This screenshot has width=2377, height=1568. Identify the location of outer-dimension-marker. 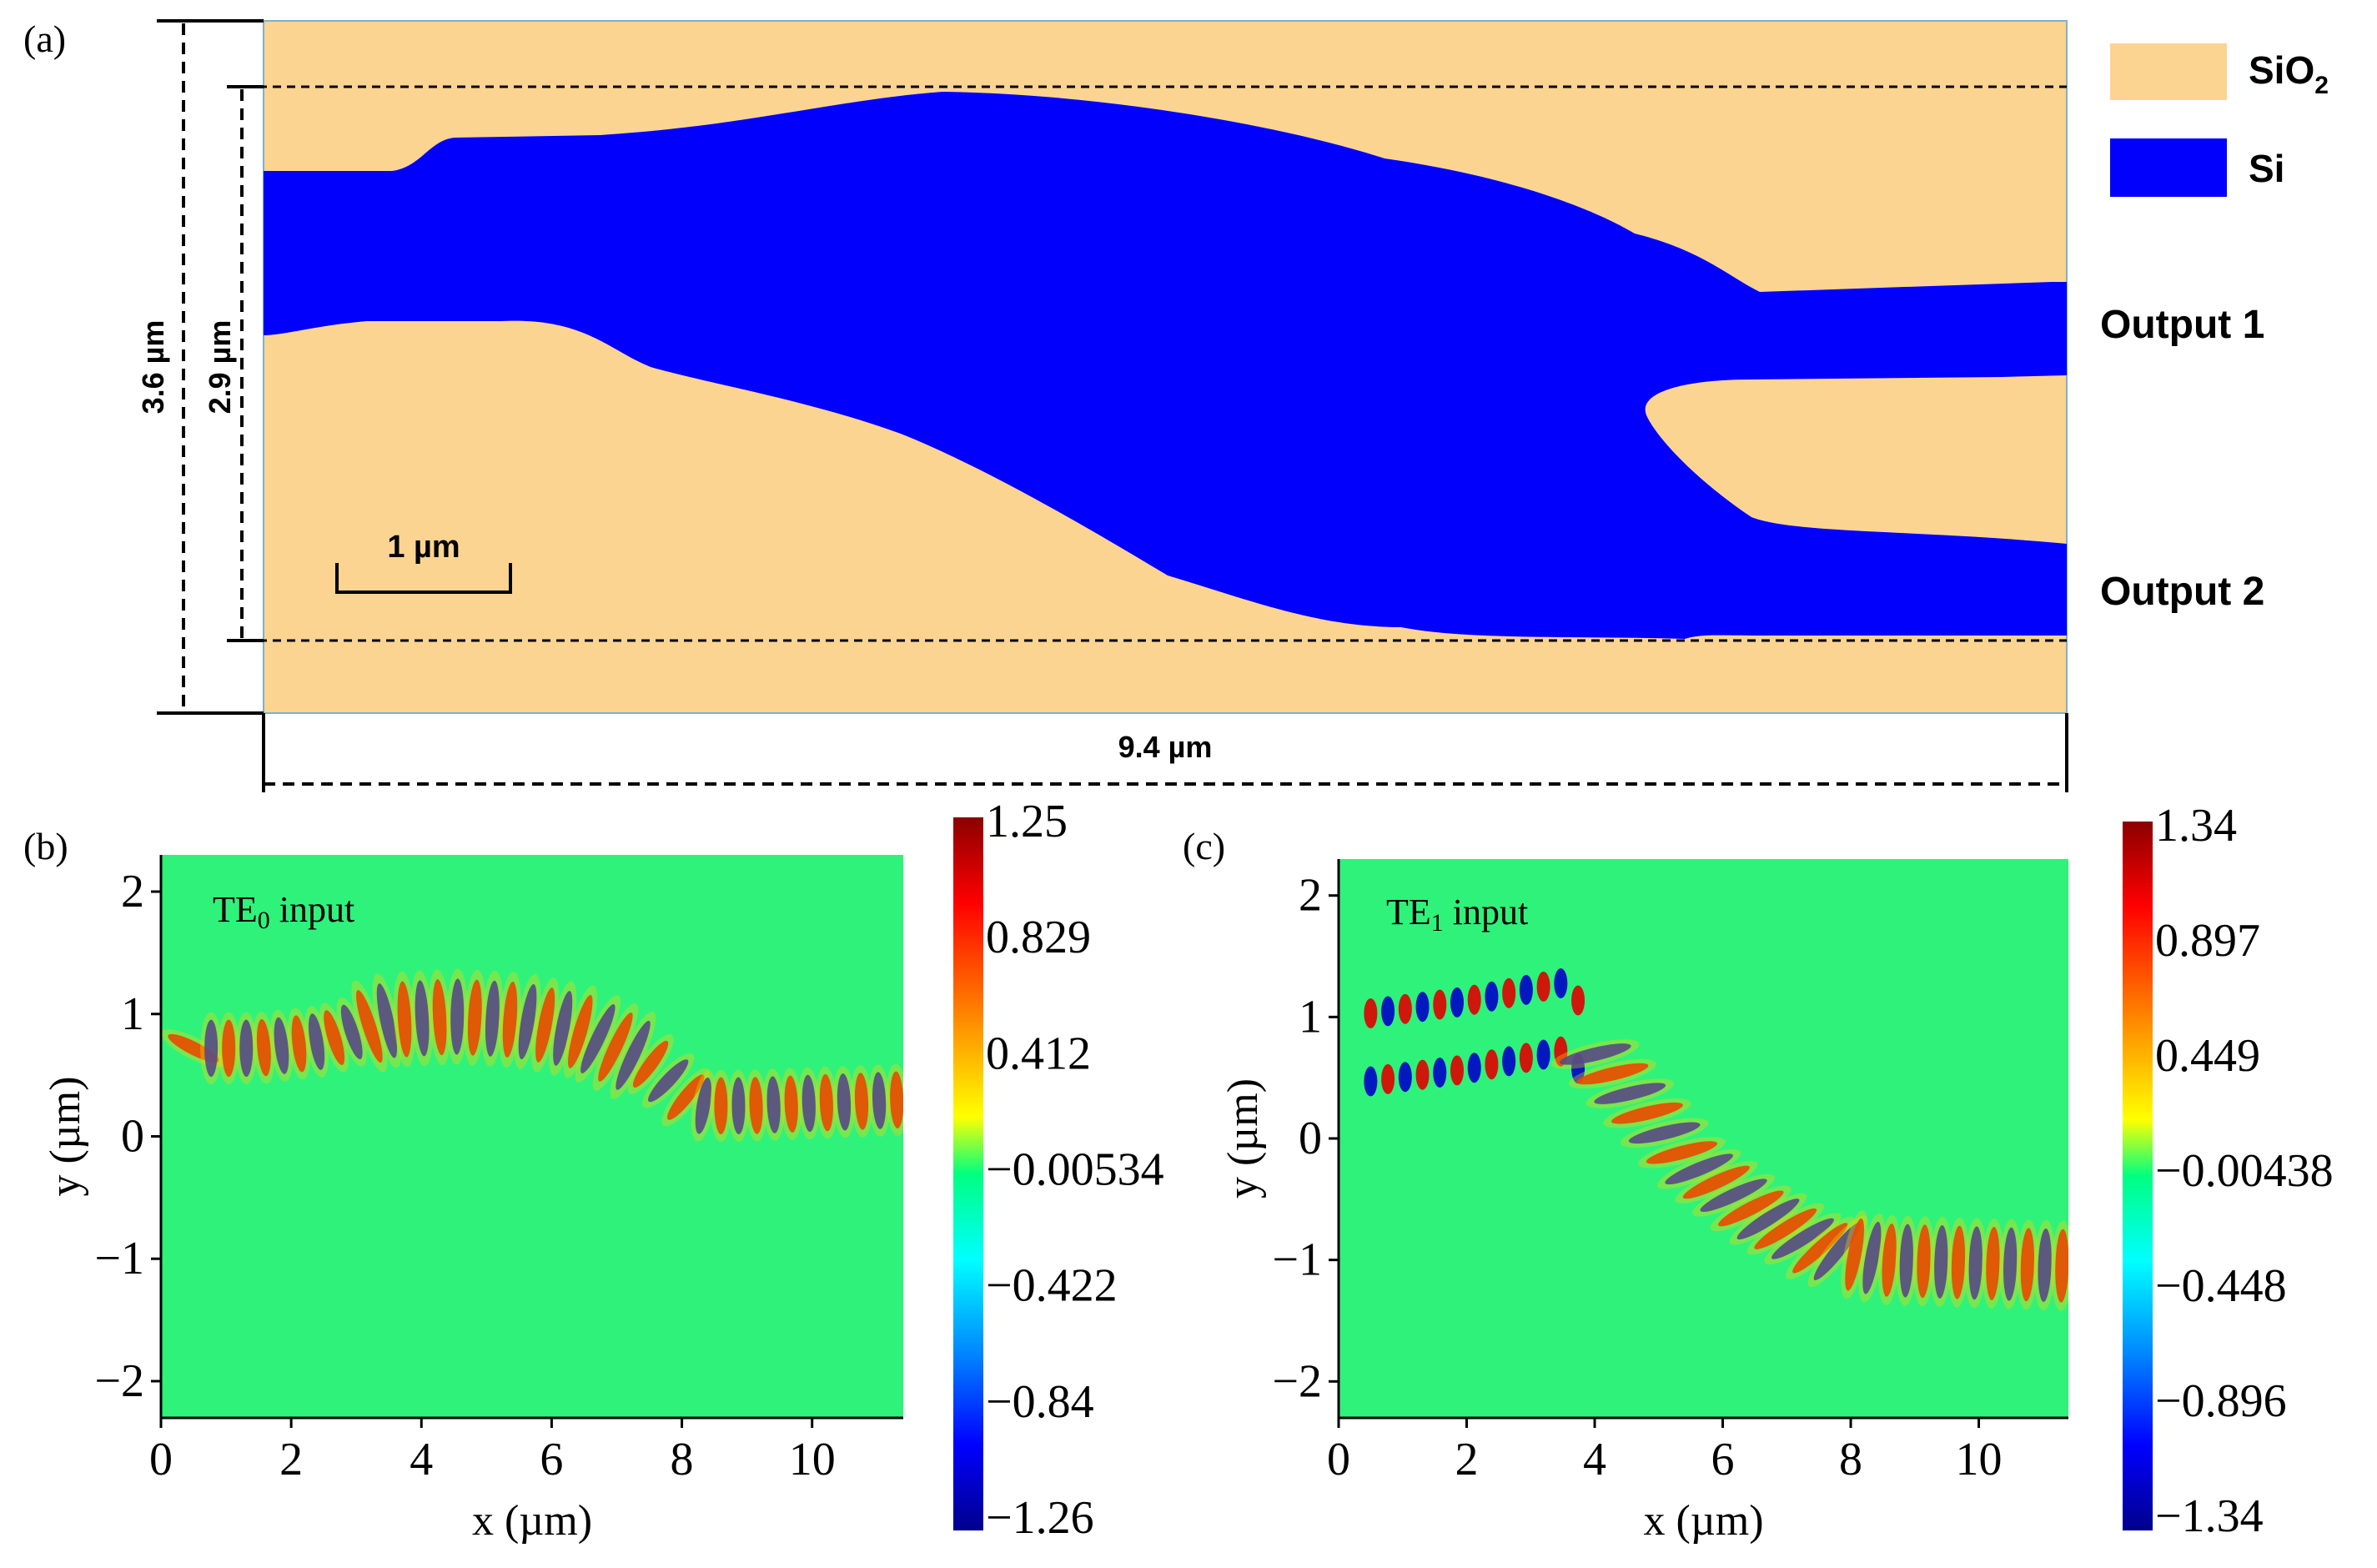
(210, 367).